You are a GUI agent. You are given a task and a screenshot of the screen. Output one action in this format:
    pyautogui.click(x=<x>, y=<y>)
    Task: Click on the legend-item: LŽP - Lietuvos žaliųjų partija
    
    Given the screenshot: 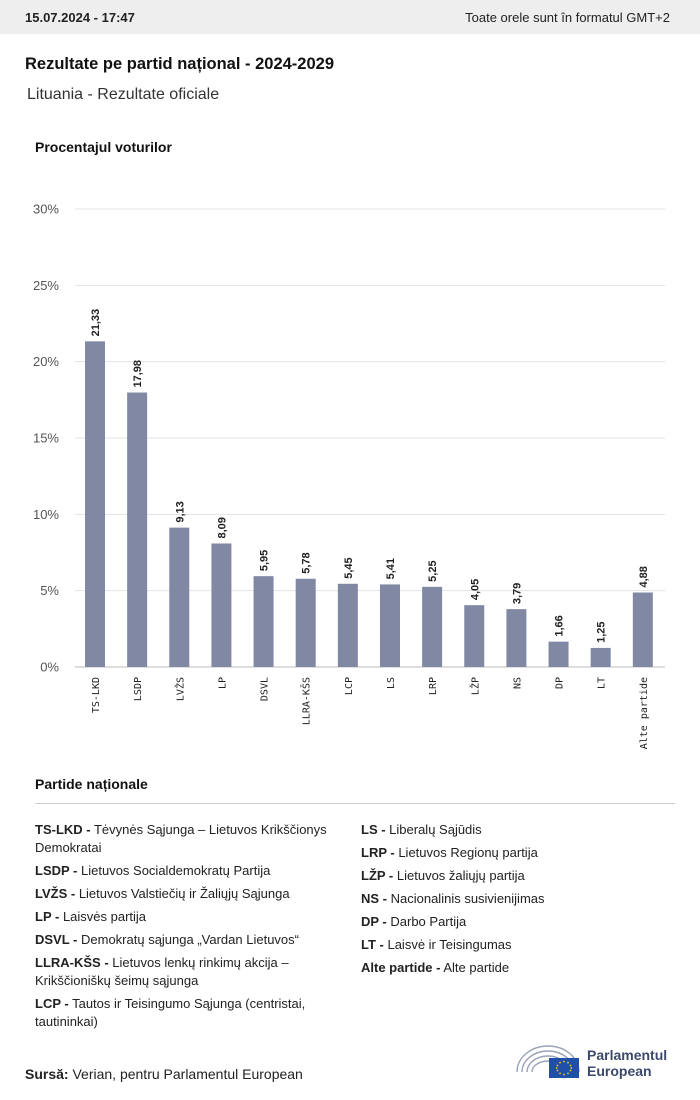 What is the action you would take?
    pyautogui.click(x=518, y=876)
    